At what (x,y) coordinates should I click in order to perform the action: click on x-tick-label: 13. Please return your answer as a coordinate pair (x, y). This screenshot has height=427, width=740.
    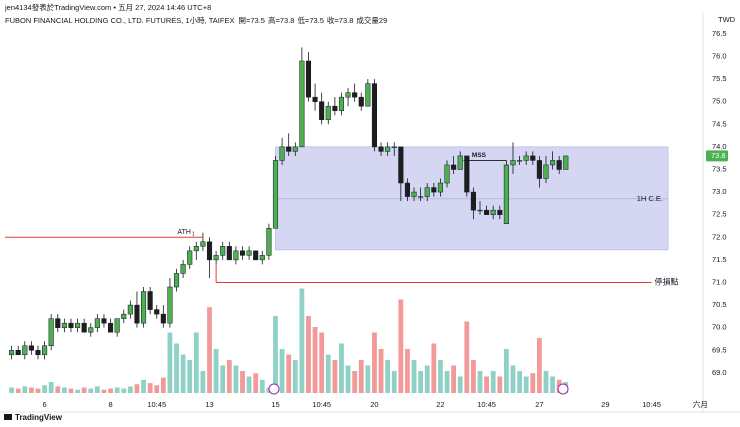
    Looking at the image, I should click on (209, 404).